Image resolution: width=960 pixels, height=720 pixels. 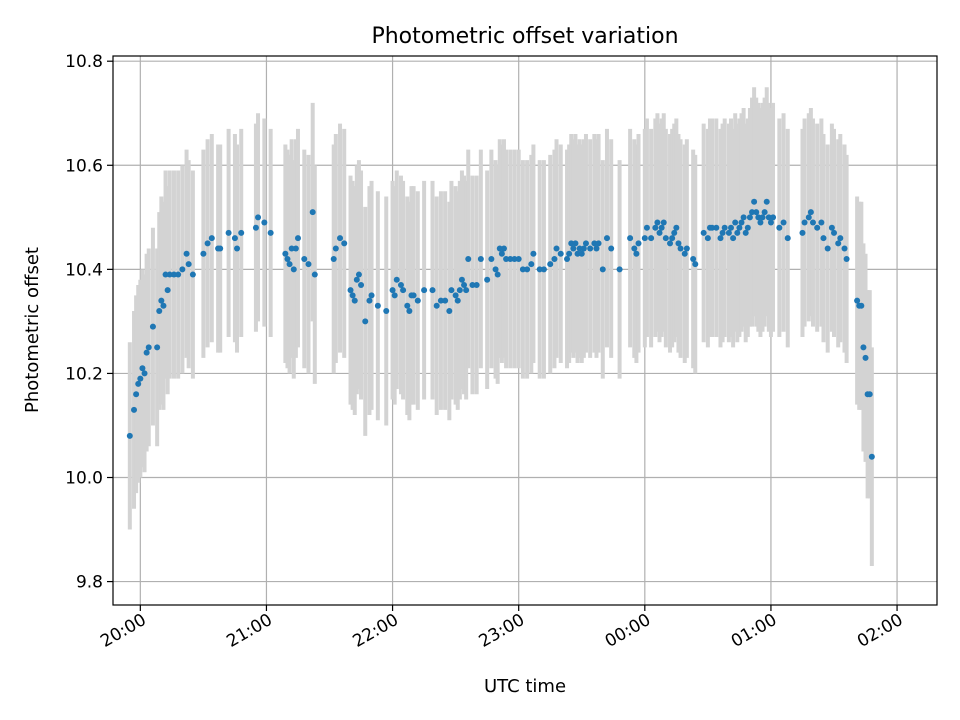 I want to click on x-tick-label: 01:00, so click(x=754, y=631).